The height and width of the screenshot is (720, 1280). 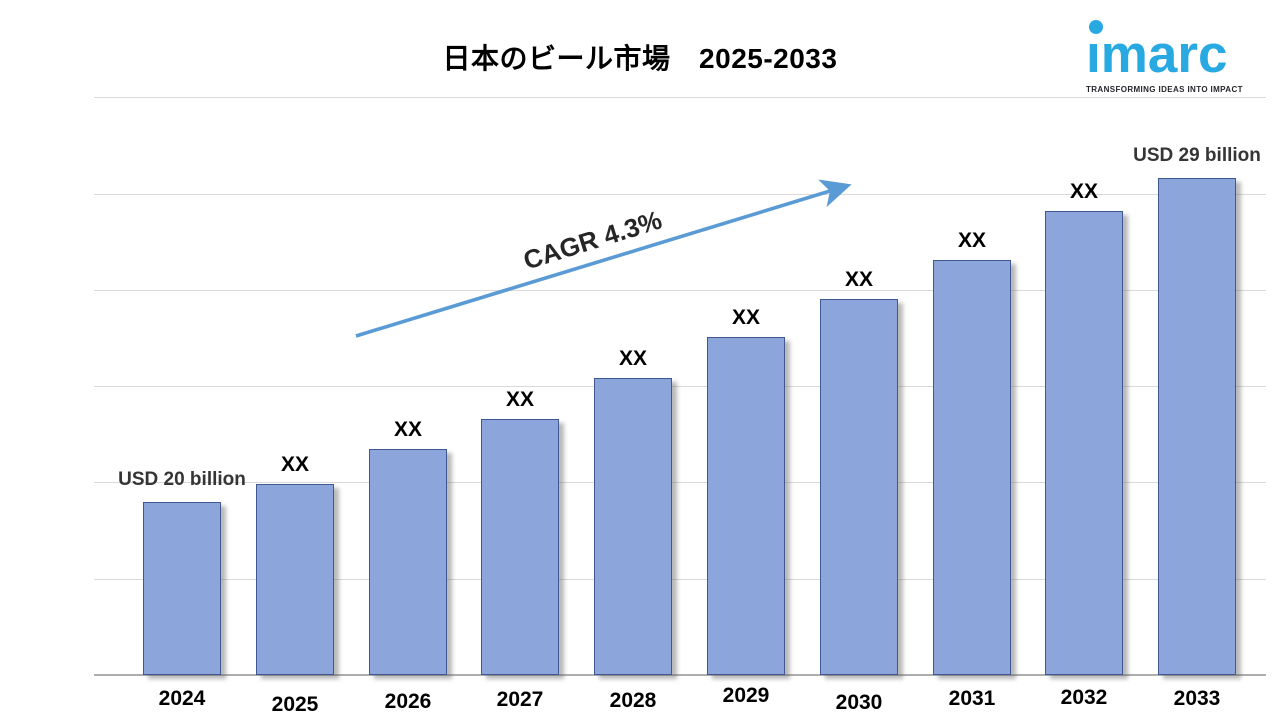 What do you see at coordinates (408, 701) in the screenshot?
I see `x-axis-label: 2026` at bounding box center [408, 701].